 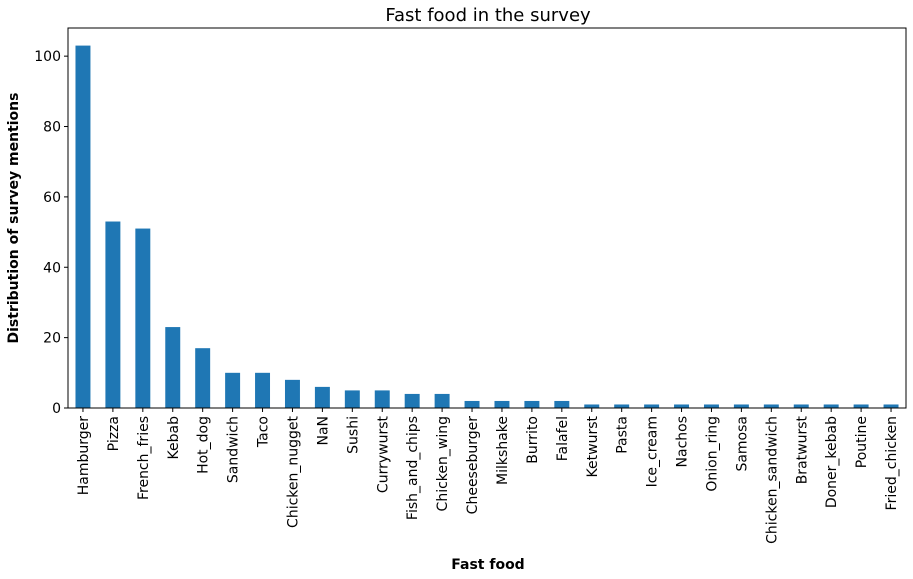 What do you see at coordinates (52, 268) in the screenshot?
I see `y-tick-label: 40` at bounding box center [52, 268].